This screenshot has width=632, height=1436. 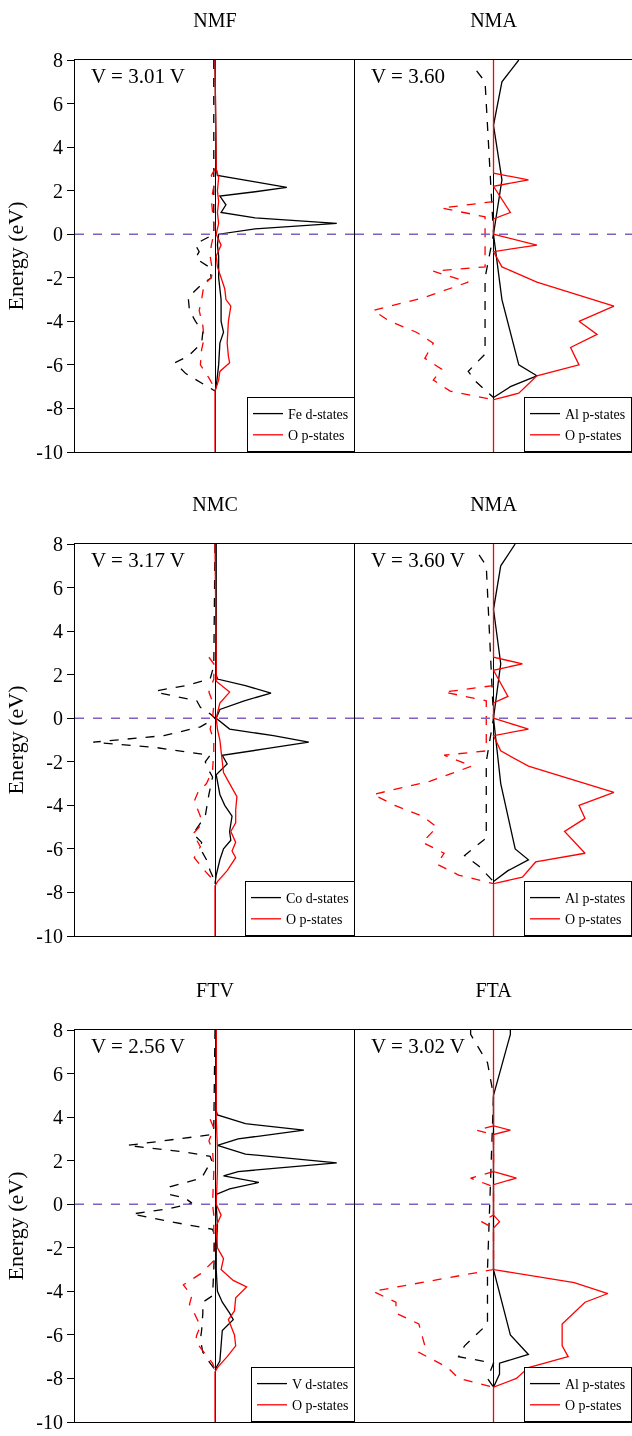 I want to click on annotation: V = 3.17 V, so click(x=138, y=560).